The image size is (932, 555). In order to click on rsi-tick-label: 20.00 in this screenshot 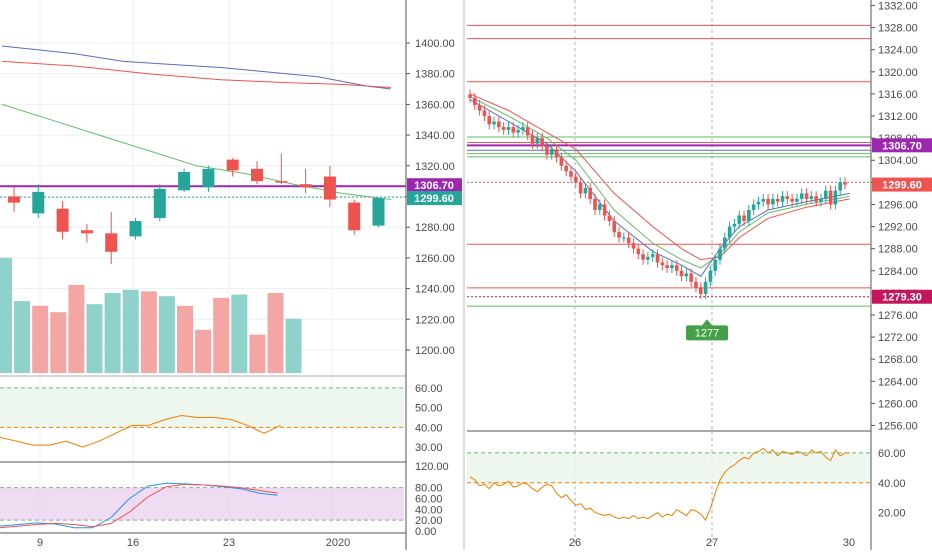, I will do `click(892, 514)`.